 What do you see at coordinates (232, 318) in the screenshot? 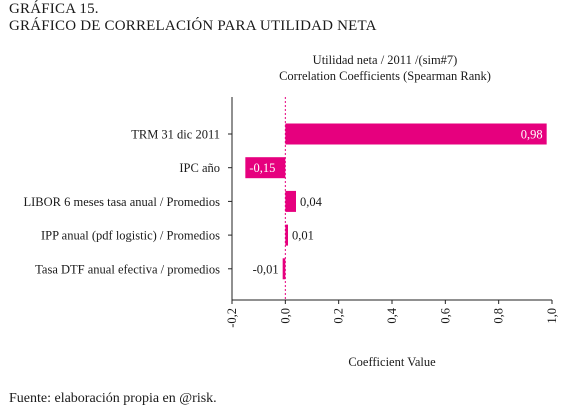
I see `x-tick-label: -0,2` at bounding box center [232, 318].